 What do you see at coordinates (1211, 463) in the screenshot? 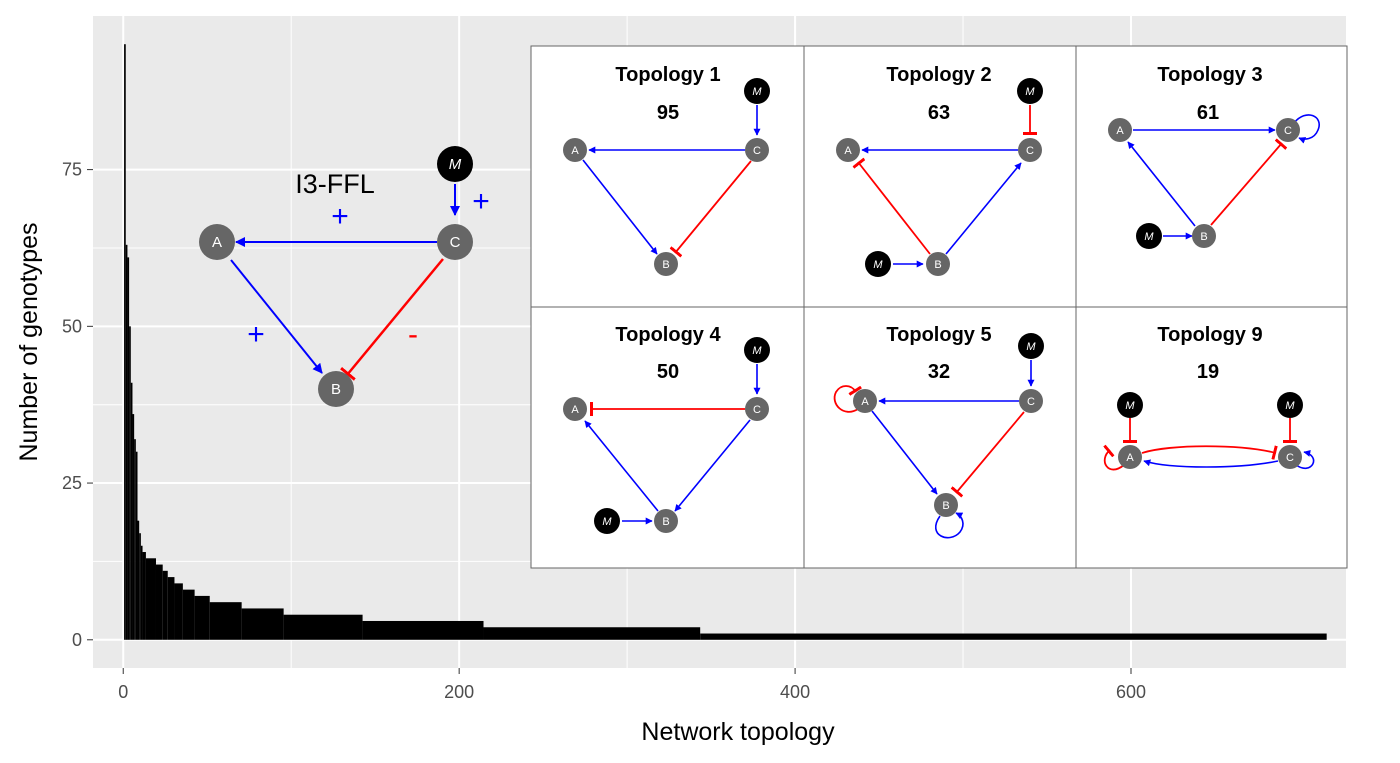
I see `edge-c-to-a` at bounding box center [1211, 463].